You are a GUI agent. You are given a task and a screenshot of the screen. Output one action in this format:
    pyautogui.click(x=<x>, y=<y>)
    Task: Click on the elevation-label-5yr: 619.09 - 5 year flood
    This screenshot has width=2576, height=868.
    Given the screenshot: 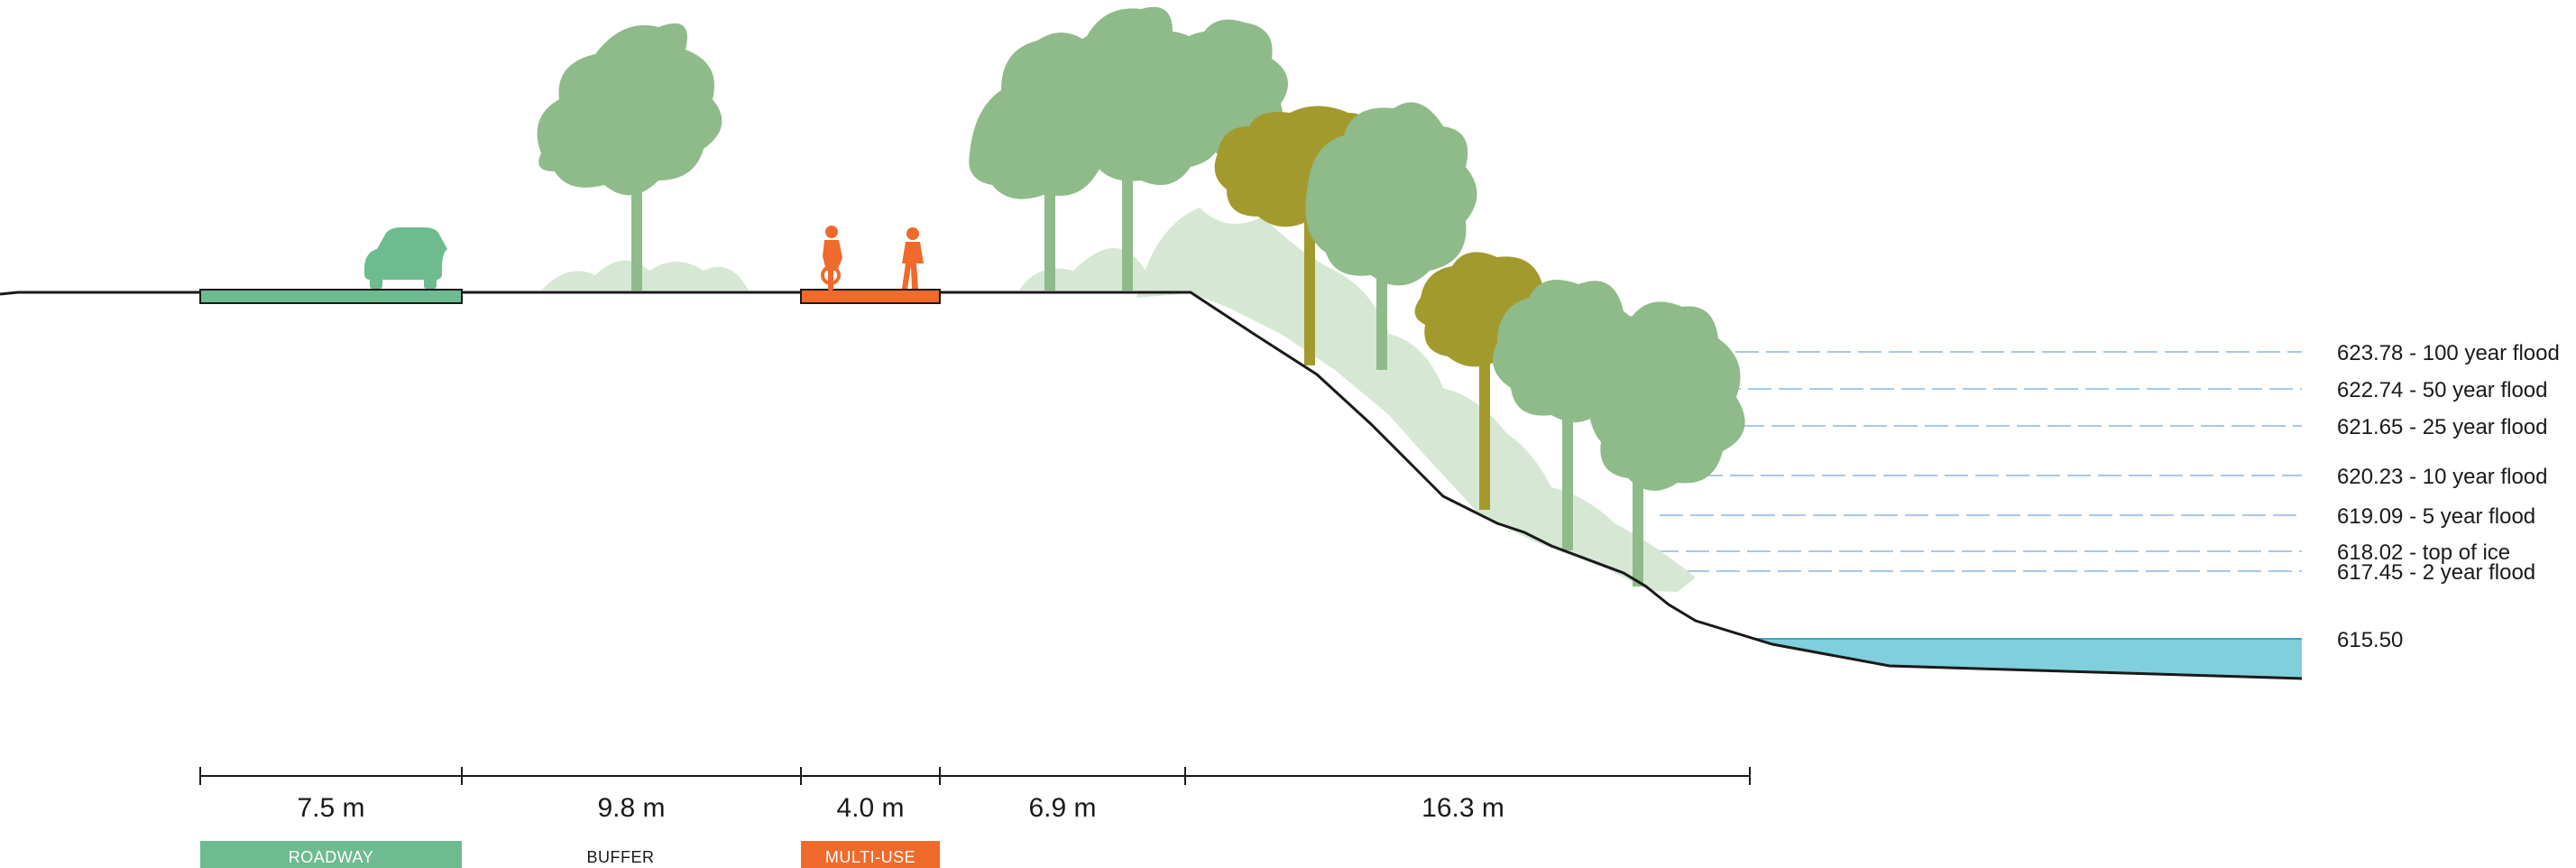 What is the action you would take?
    pyautogui.click(x=2436, y=516)
    